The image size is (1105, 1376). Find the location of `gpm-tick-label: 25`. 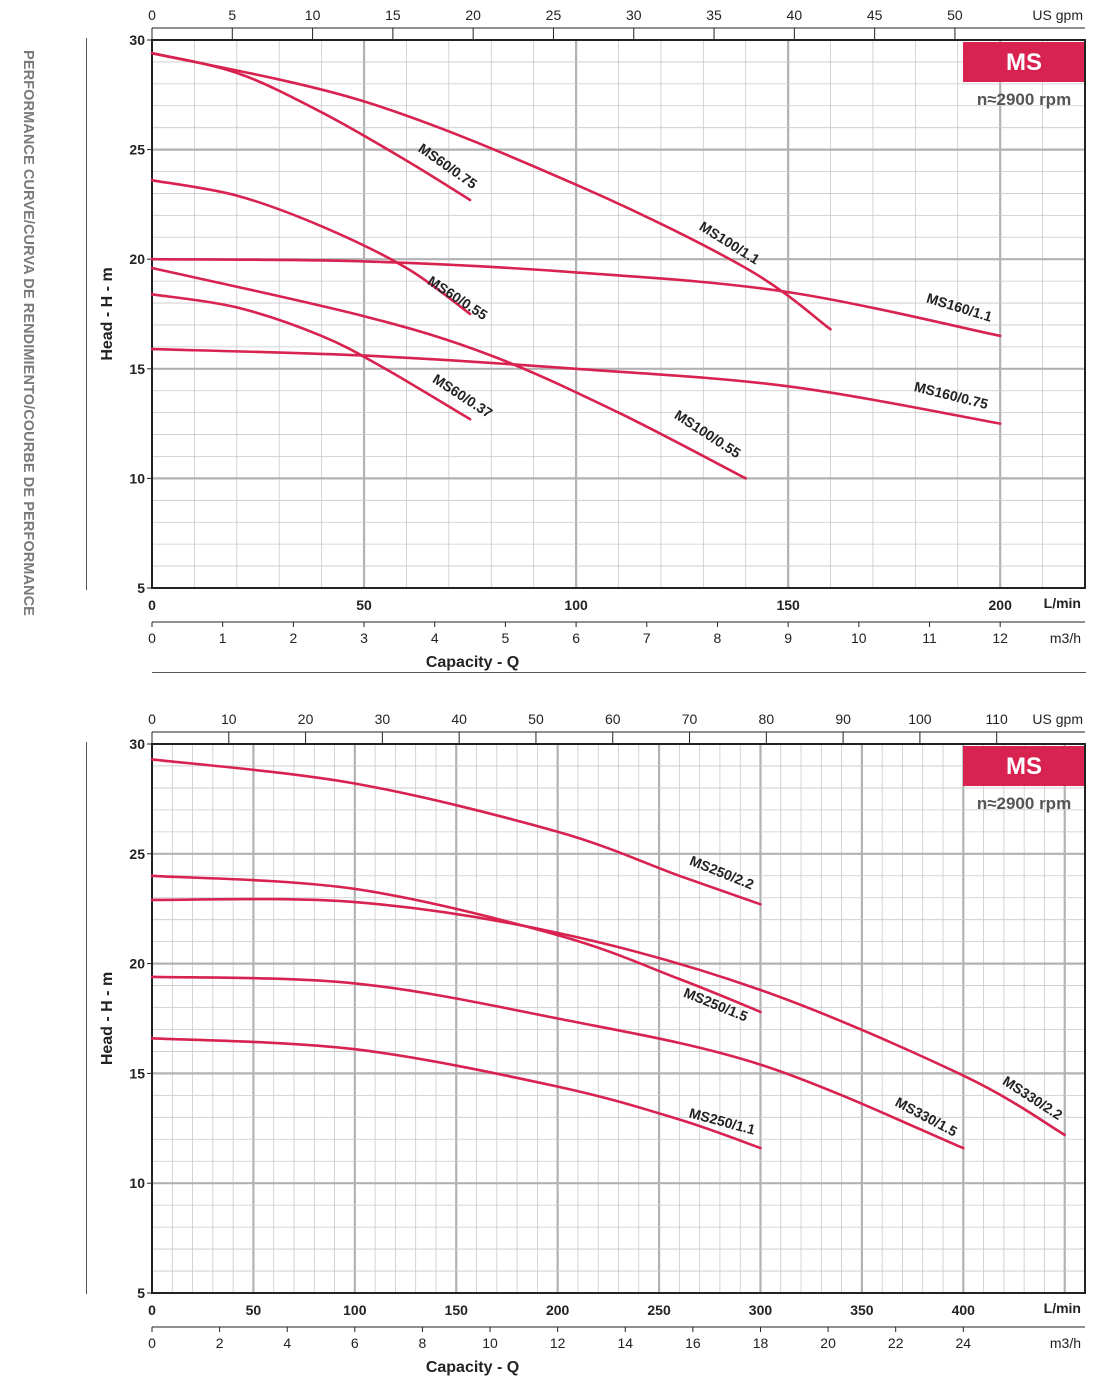

gpm-tick-label: 25 is located at coordinates (554, 15).